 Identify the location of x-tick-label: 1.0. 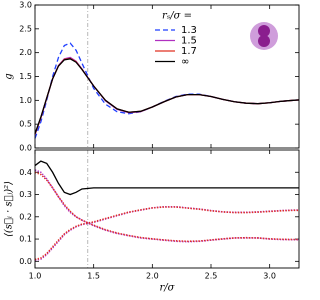
(35, 276).